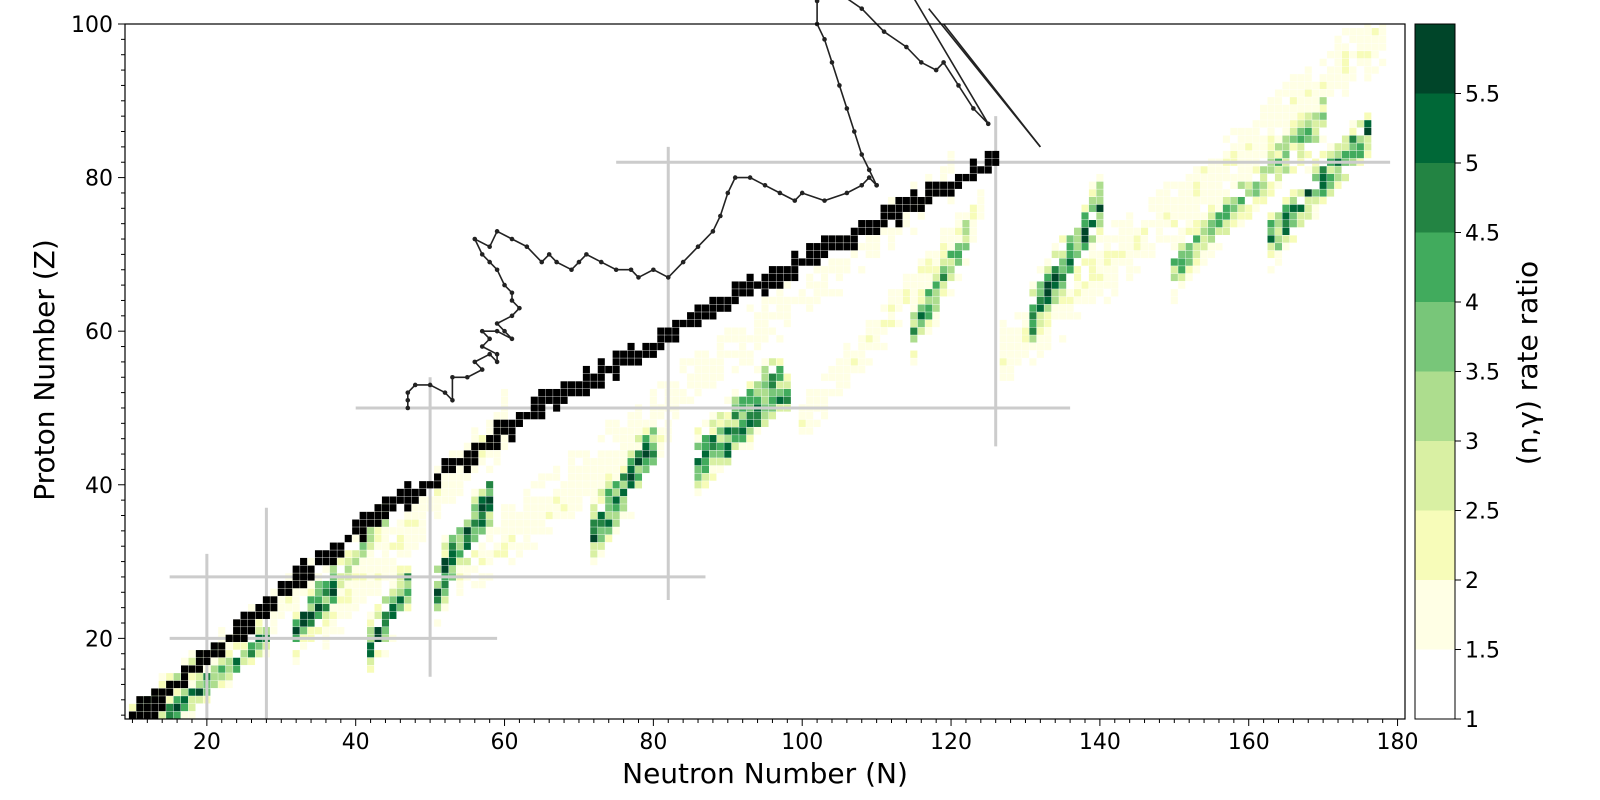  What do you see at coordinates (802, 742) in the screenshot?
I see `x-tick-label: 100` at bounding box center [802, 742].